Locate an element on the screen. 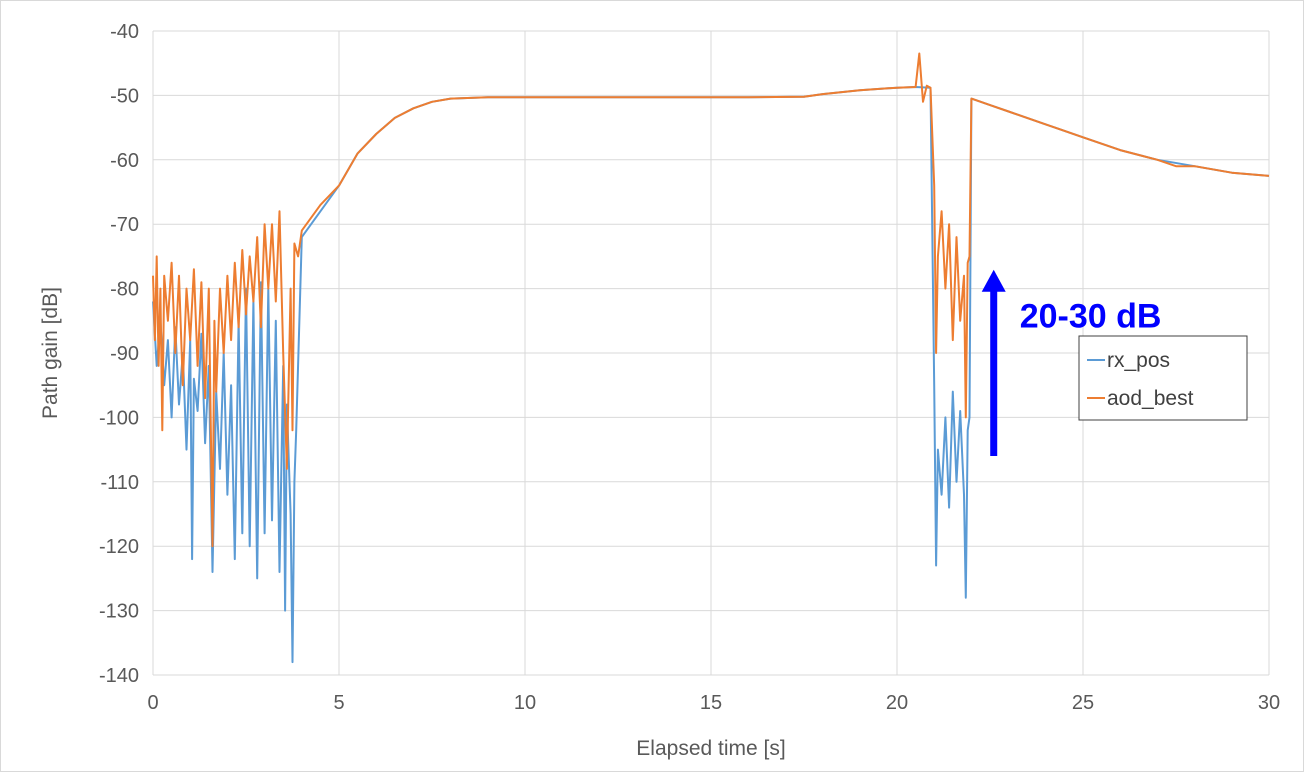  x-tick-label: 25 is located at coordinates (1083, 703).